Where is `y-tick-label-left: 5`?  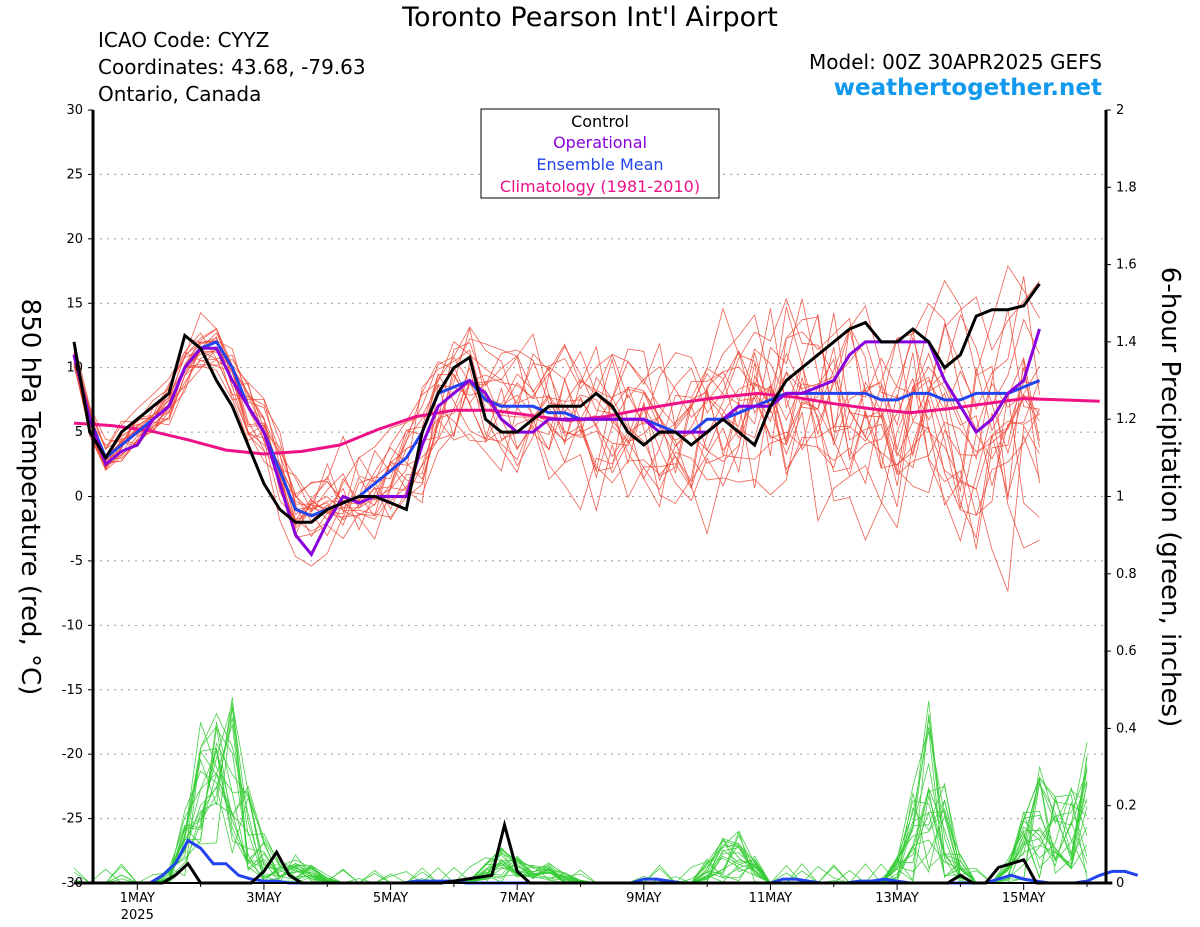
y-tick-label-left: 5 is located at coordinates (79, 432).